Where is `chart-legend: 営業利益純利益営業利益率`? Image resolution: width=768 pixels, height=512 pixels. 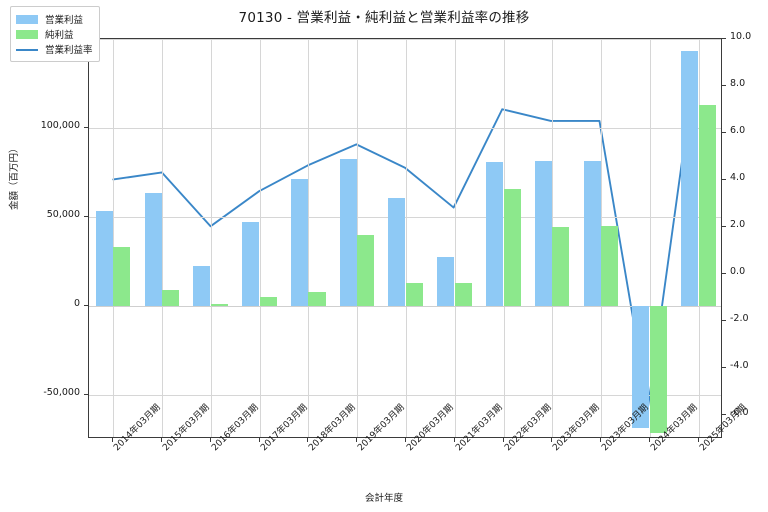
chart-legend: 営業利益純利益営業利益率 is located at coordinates (55, 34).